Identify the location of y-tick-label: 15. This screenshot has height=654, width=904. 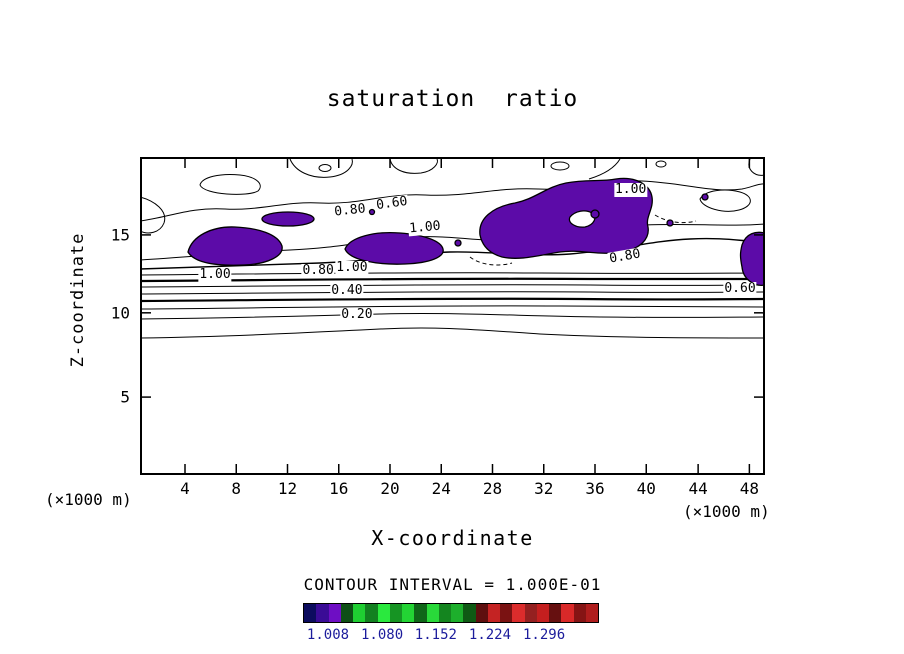
(120, 235).